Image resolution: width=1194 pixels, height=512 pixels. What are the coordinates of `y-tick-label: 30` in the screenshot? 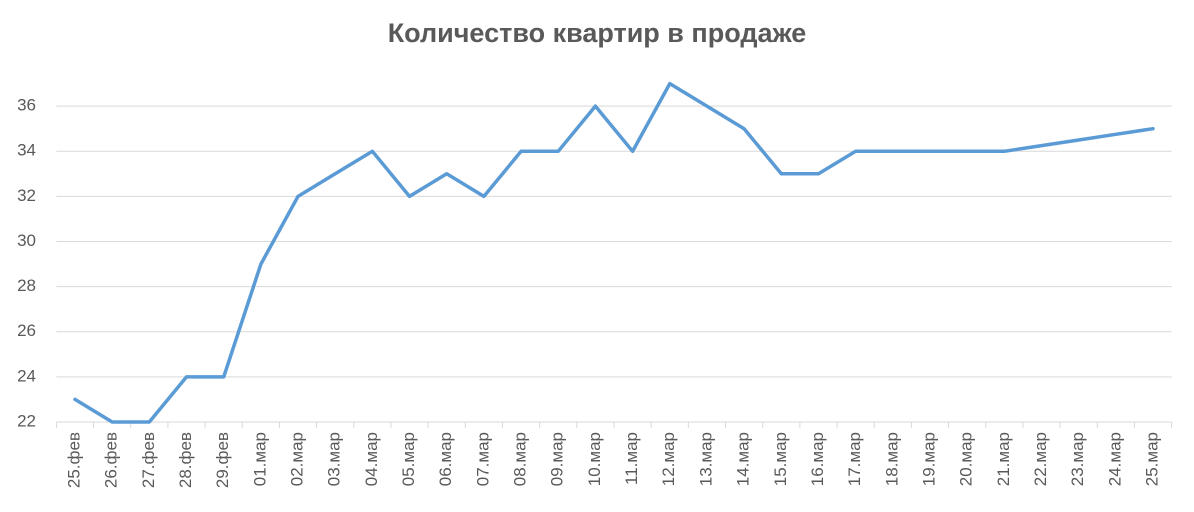 It's located at (26, 240).